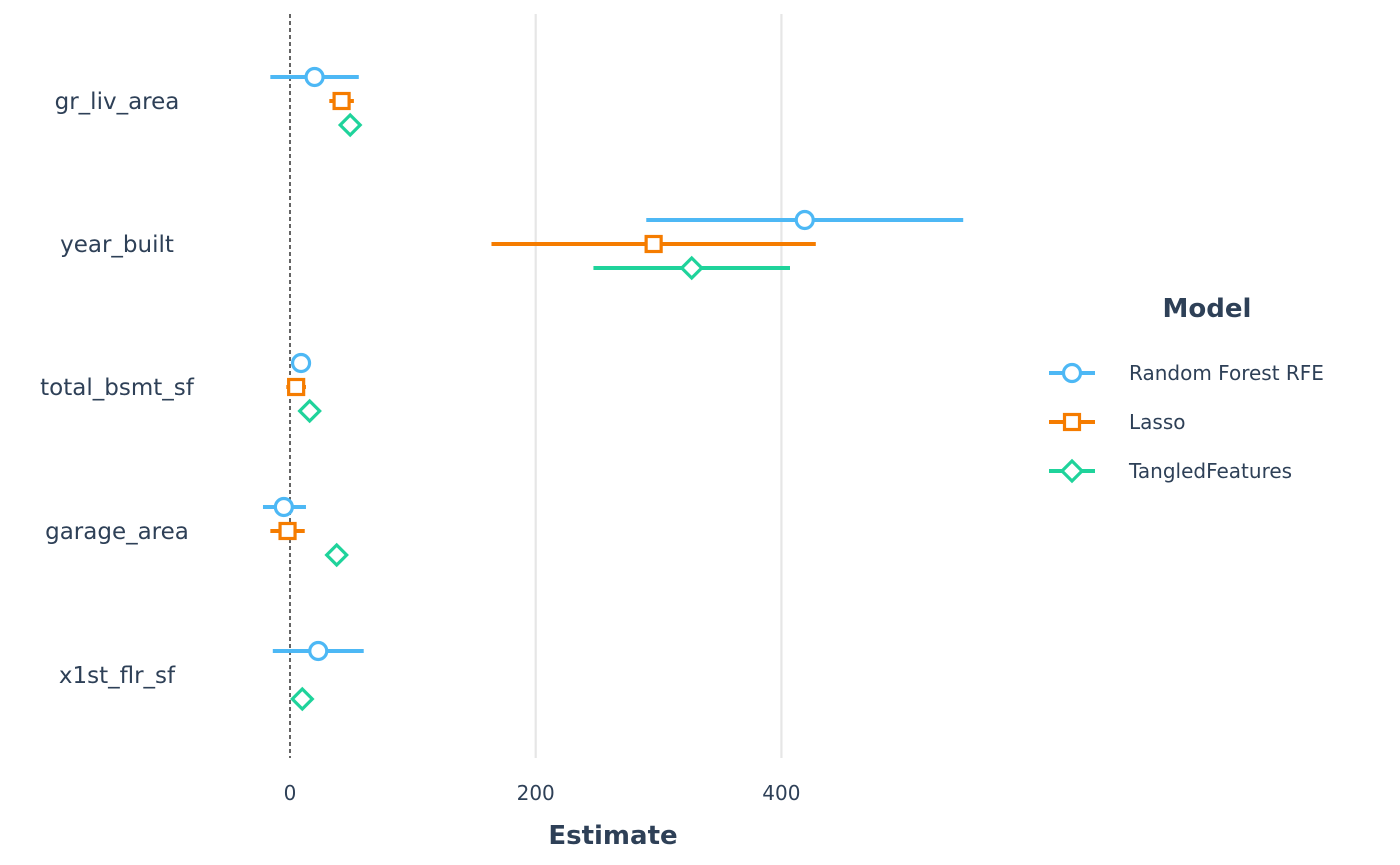  What do you see at coordinates (290, 793) in the screenshot?
I see `x-tick-label: 0` at bounding box center [290, 793].